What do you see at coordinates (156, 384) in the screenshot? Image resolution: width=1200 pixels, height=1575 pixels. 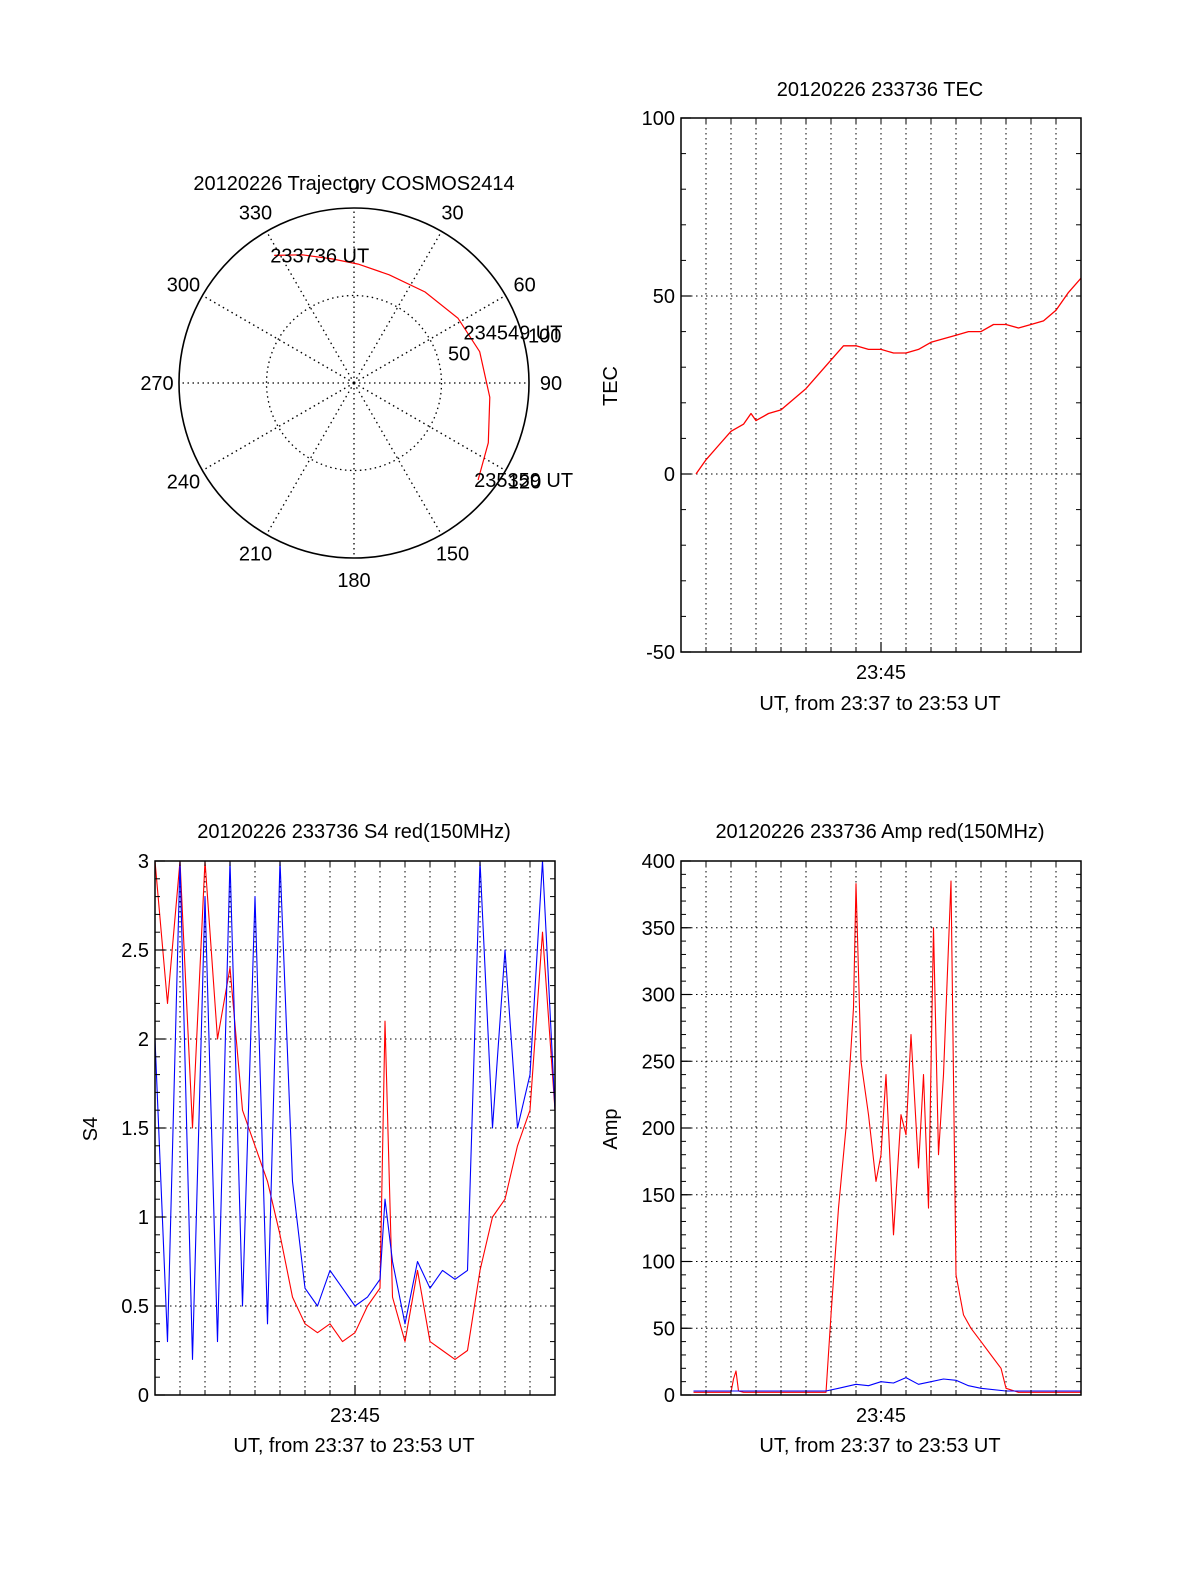 I see `polar-azimuth-label: 270` at bounding box center [156, 384].